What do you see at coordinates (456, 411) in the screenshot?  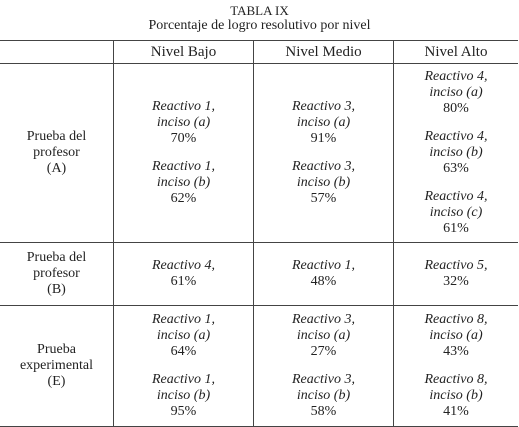 I see `percentage: 41%` at bounding box center [456, 411].